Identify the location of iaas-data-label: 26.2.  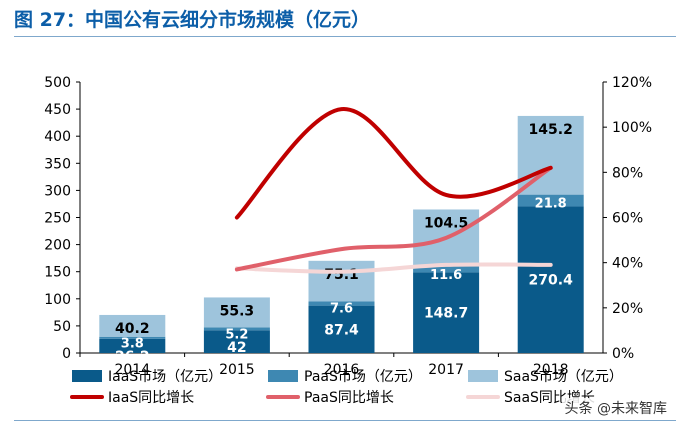
(132, 357).